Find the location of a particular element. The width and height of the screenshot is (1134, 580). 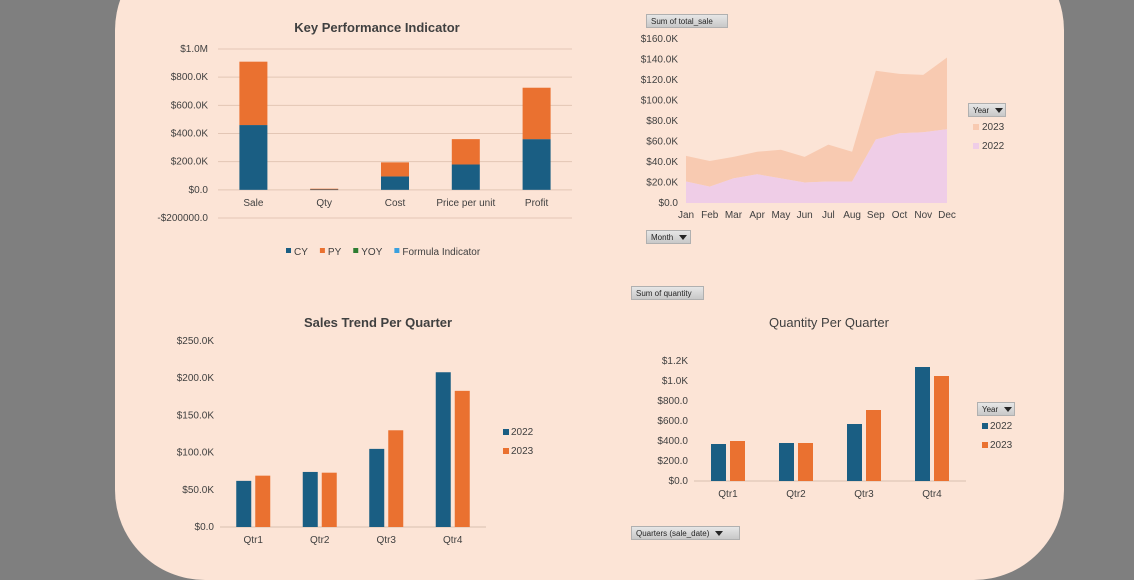

quantity-legend: 2022 2023 is located at coordinates (997, 436).